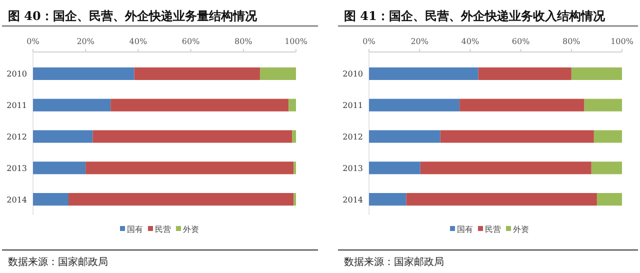 This screenshot has height=273, width=640. Describe the element at coordinates (475, 16) in the screenshot. I see `chart-title: 图 41：国企、民营、外企快递业务收入结构情况` at that location.